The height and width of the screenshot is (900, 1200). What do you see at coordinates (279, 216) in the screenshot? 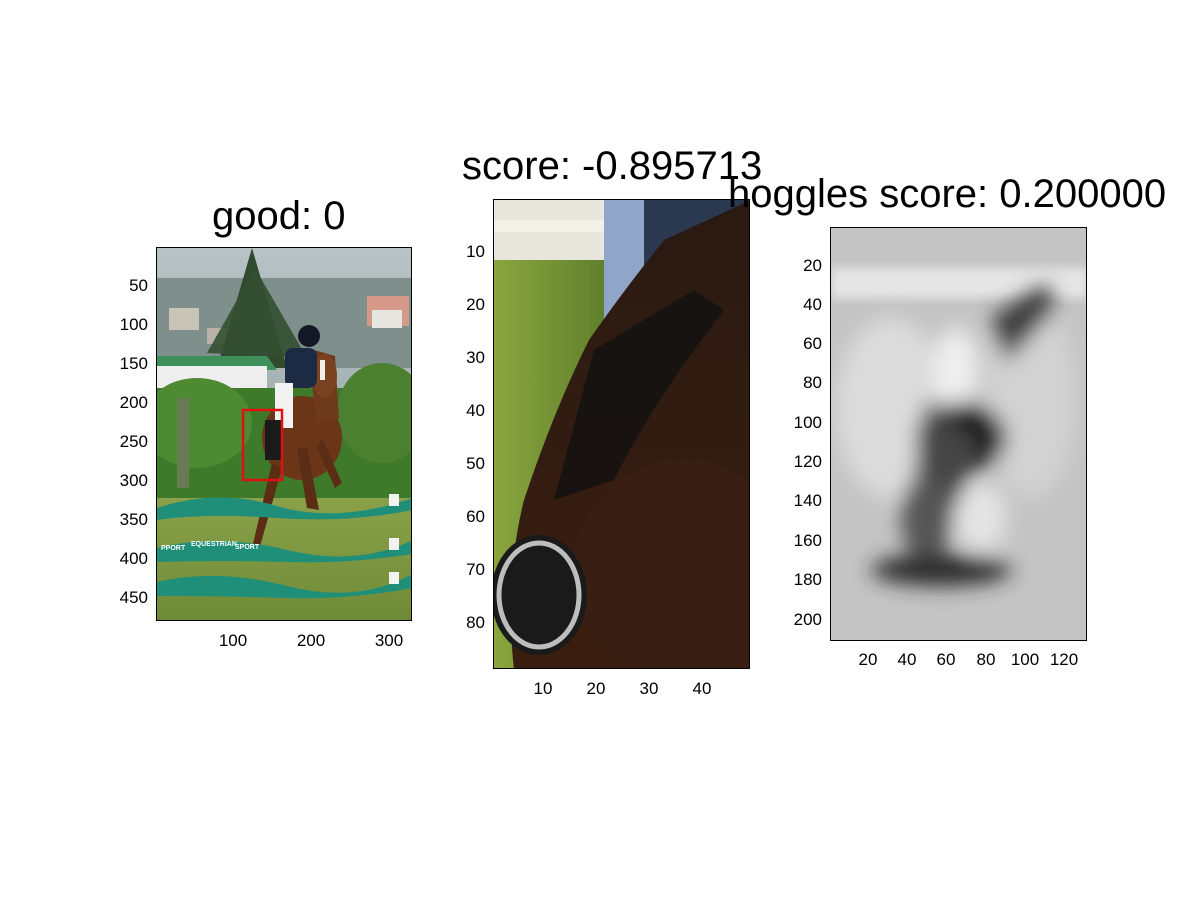
I see `panel-1-title: good: 0` at bounding box center [279, 216].